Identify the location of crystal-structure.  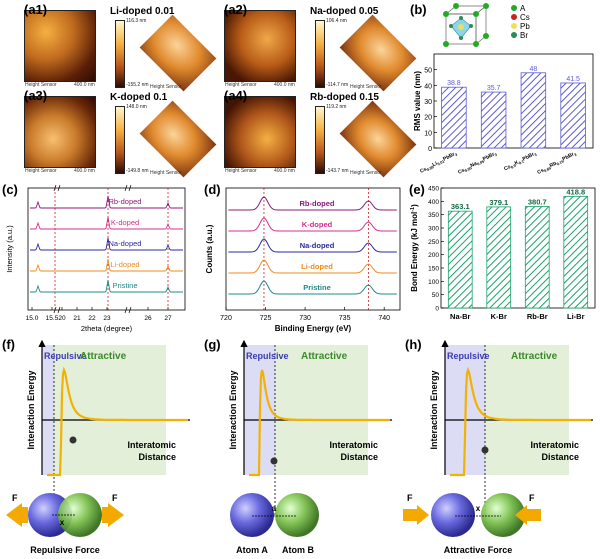
(466, 25).